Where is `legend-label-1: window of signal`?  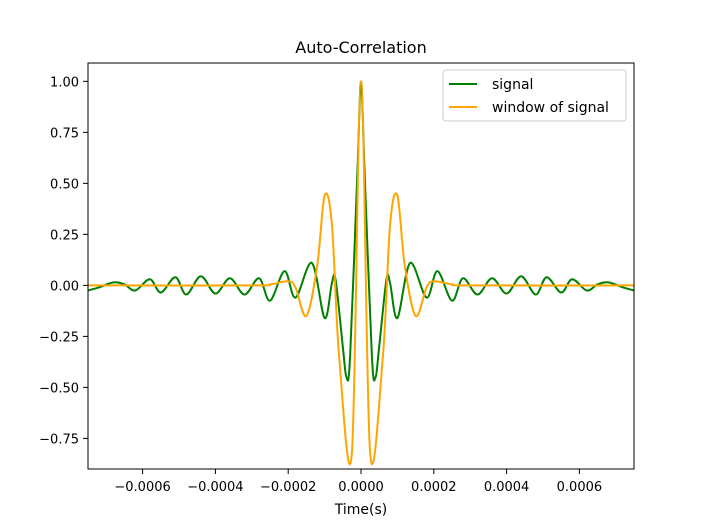 legend-label-1: window of signal is located at coordinates (550, 108).